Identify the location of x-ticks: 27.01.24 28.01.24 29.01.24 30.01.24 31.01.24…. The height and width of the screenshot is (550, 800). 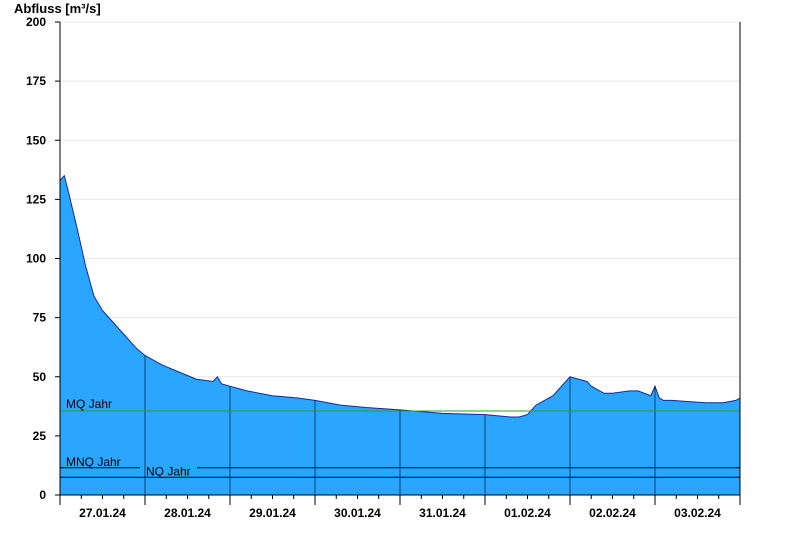
(400, 507).